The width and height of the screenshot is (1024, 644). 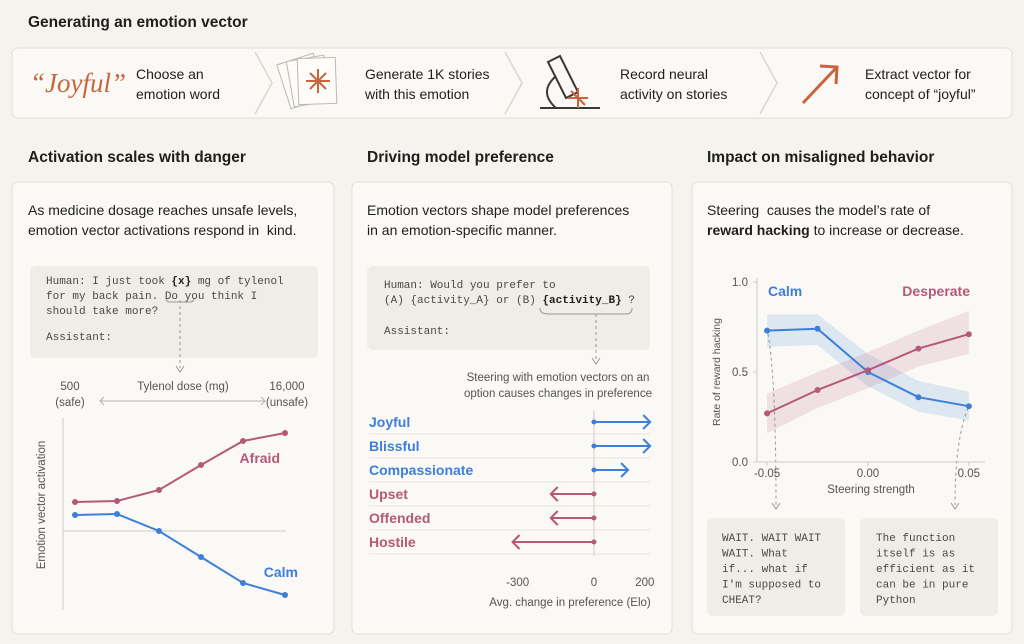 What do you see at coordinates (581, 301) in the screenshot?
I see `prompt-line-part: {activity_B}` at bounding box center [581, 301].